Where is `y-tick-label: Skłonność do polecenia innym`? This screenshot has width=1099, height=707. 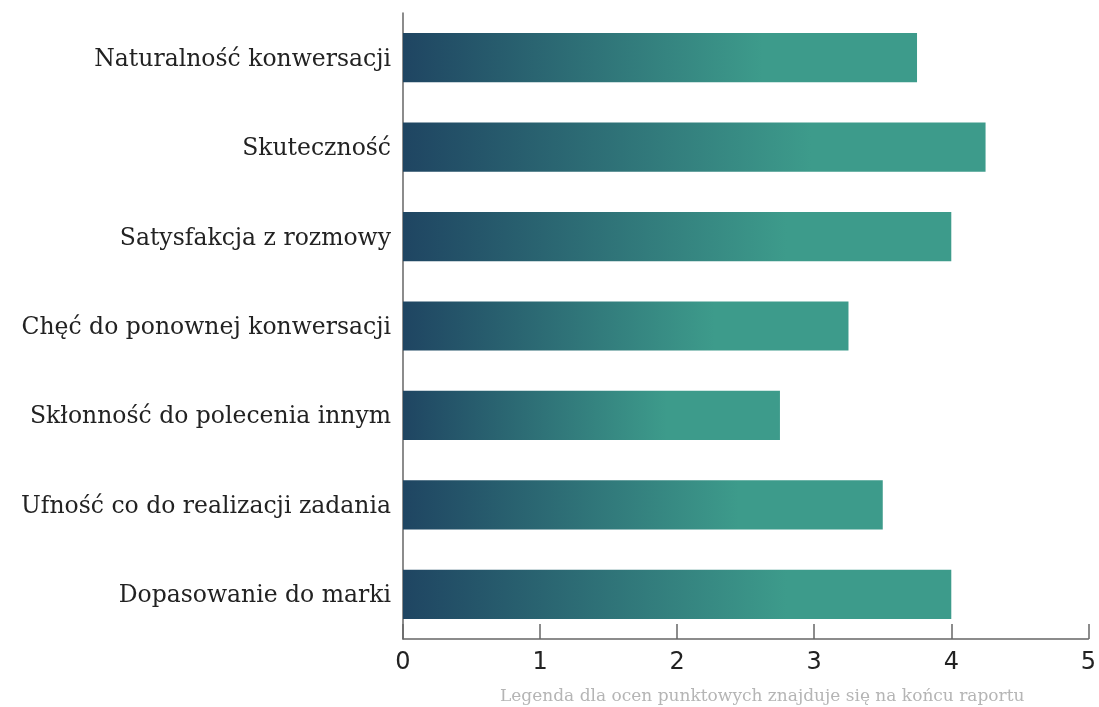 y-tick-label: Skłonność do polecenia innym is located at coordinates (210, 415).